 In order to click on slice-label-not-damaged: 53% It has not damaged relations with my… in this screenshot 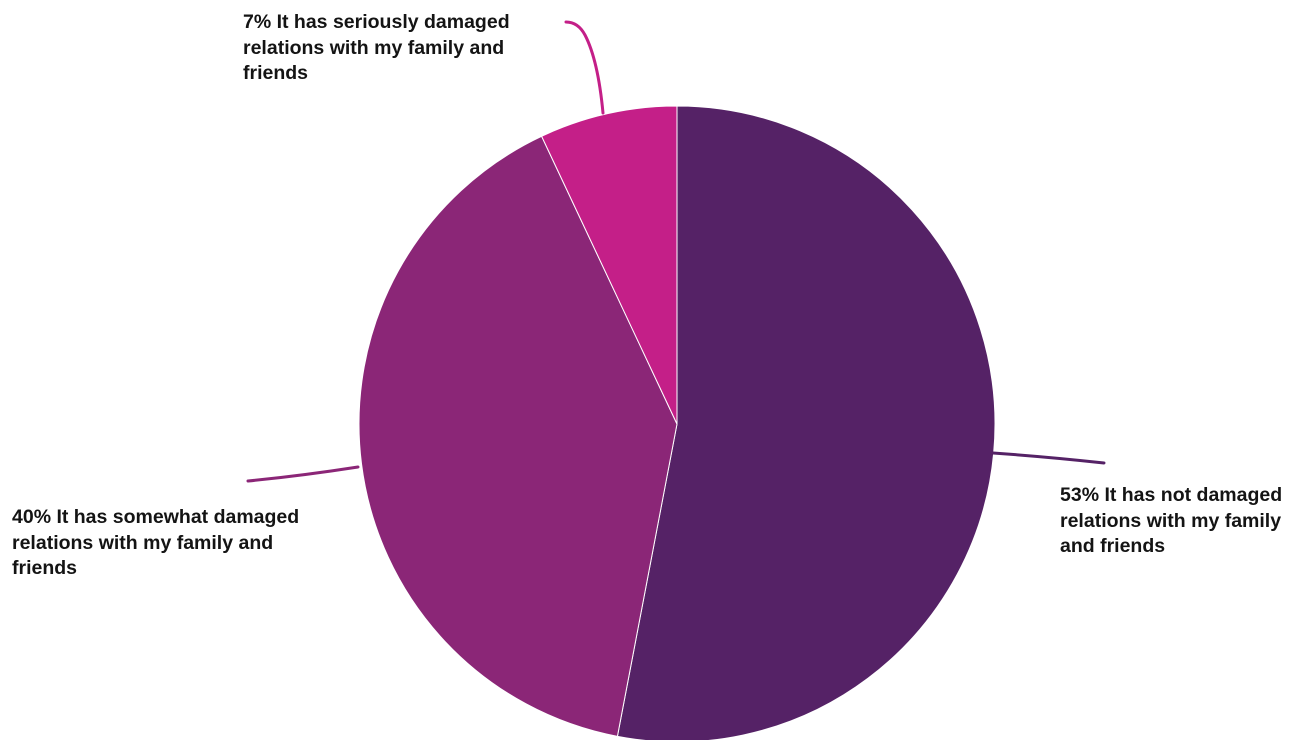, I will do `click(1171, 521)`.